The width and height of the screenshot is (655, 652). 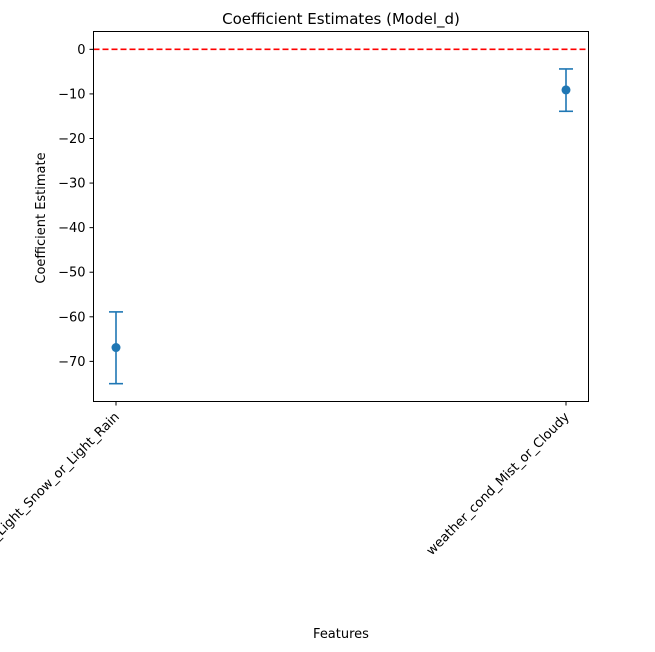 I want to click on x-axis-label: Features, so click(x=341, y=634).